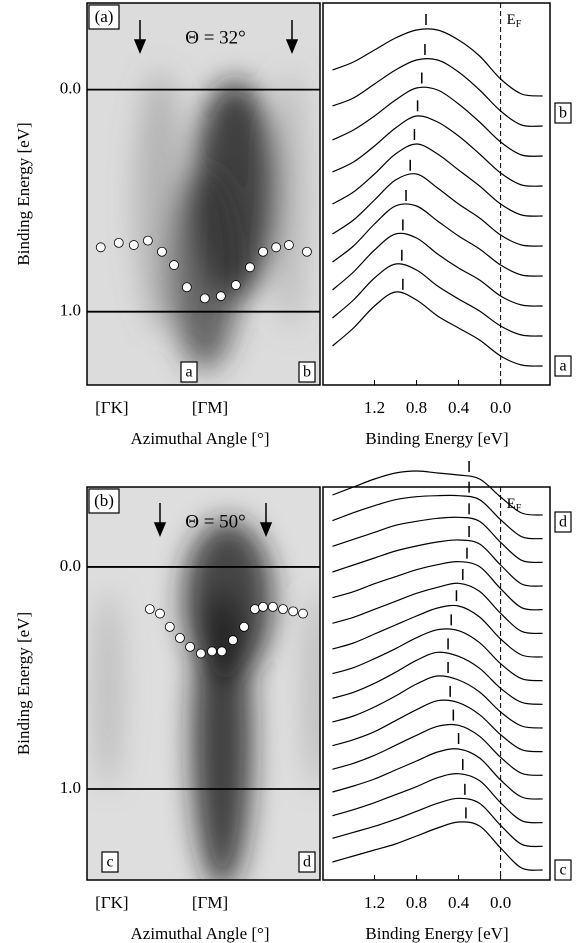 The image size is (580, 943). Describe the element at coordinates (519, 24) in the screenshot. I see `fermi-label-sub: F` at that location.